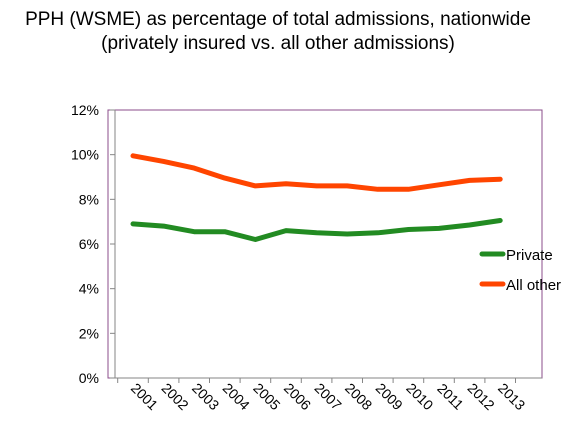 This screenshot has height=434, width=576. What do you see at coordinates (316, 172) in the screenshot?
I see `series-line-all-other` at bounding box center [316, 172].